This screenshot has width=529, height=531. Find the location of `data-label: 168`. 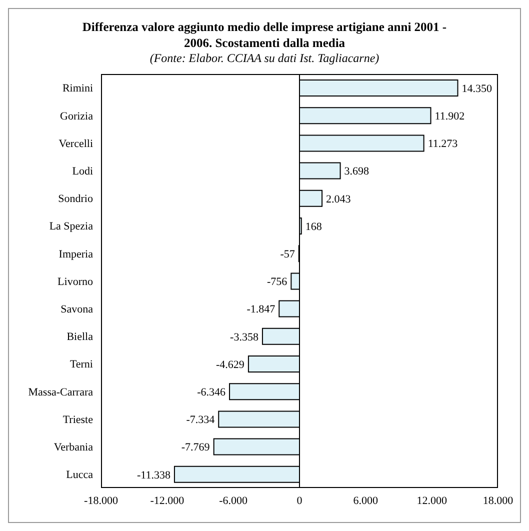

data-label: 168 is located at coordinates (313, 226).